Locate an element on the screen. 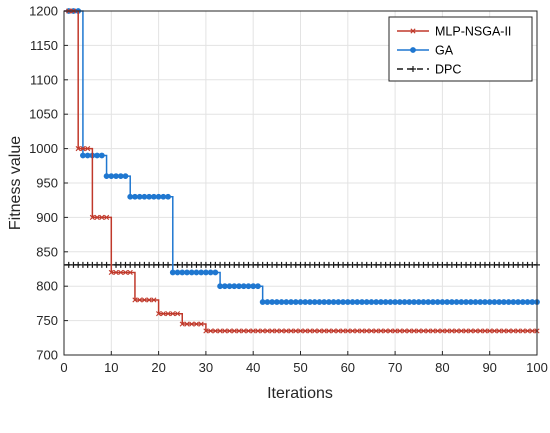 The width and height of the screenshot is (550, 433). legend-marker-dpc is located at coordinates (413, 69).